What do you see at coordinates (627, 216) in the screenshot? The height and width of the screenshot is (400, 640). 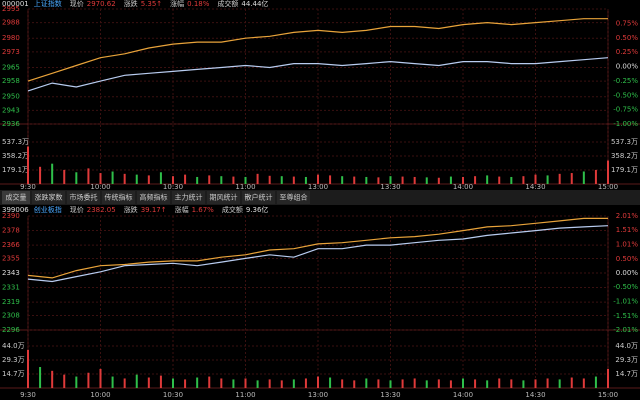 I see `y2-tick-label: 2.01%` at bounding box center [627, 216].